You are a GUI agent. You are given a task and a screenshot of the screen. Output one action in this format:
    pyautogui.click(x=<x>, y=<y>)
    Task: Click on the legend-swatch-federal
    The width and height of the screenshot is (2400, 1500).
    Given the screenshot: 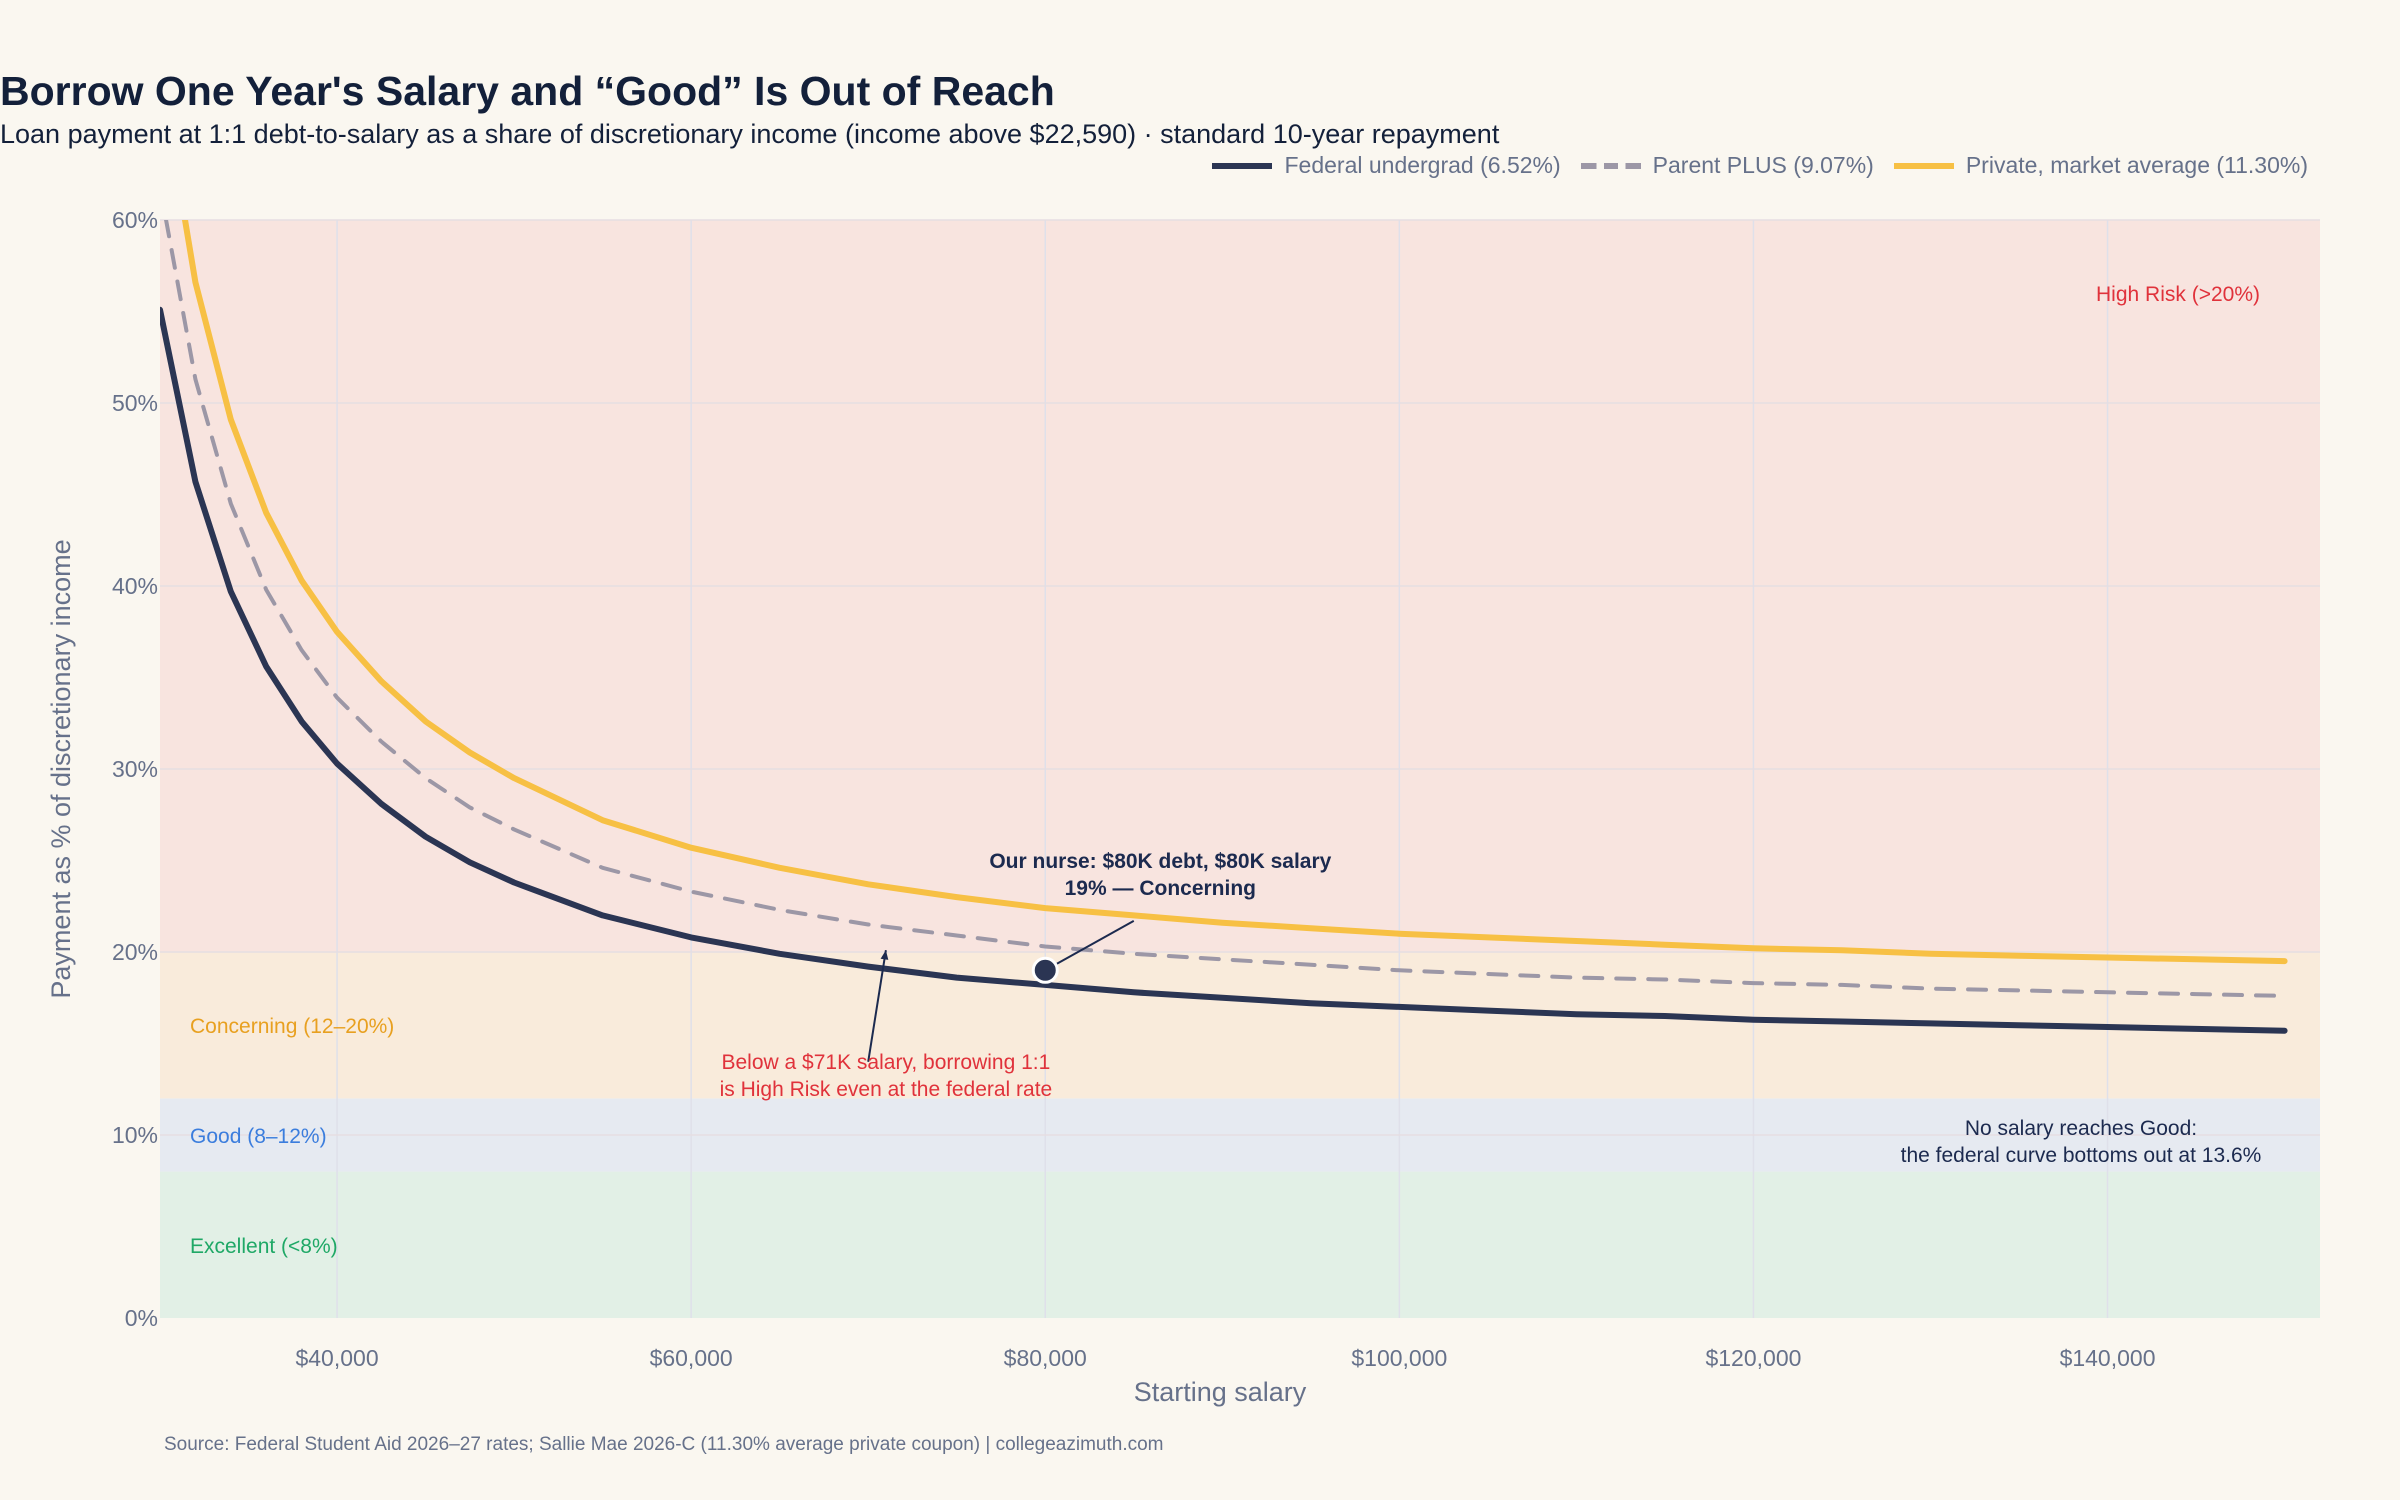 What is the action you would take?
    pyautogui.click(x=1242, y=165)
    